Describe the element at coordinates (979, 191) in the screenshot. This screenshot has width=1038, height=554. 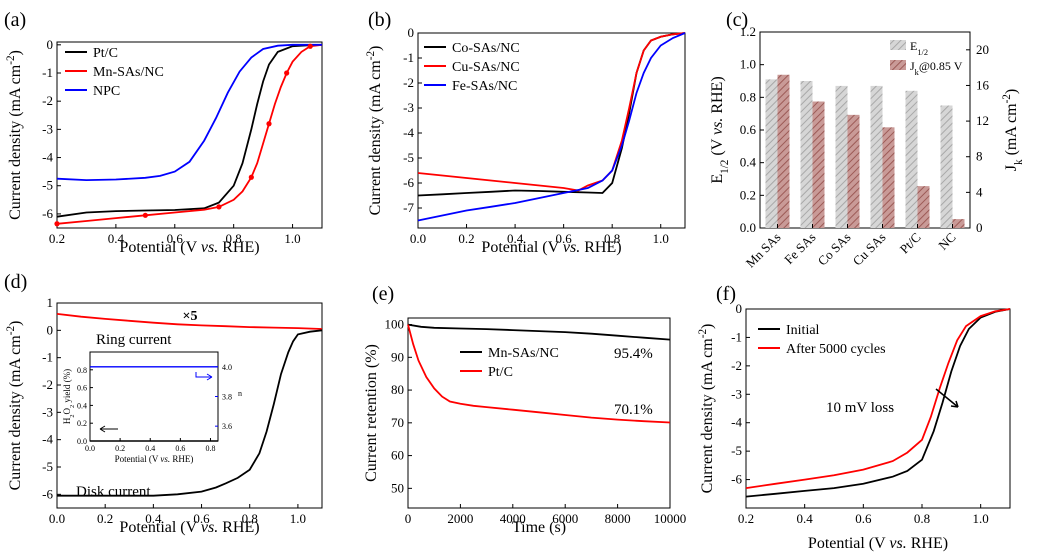
I see `y2-tick-label: 4` at that location.